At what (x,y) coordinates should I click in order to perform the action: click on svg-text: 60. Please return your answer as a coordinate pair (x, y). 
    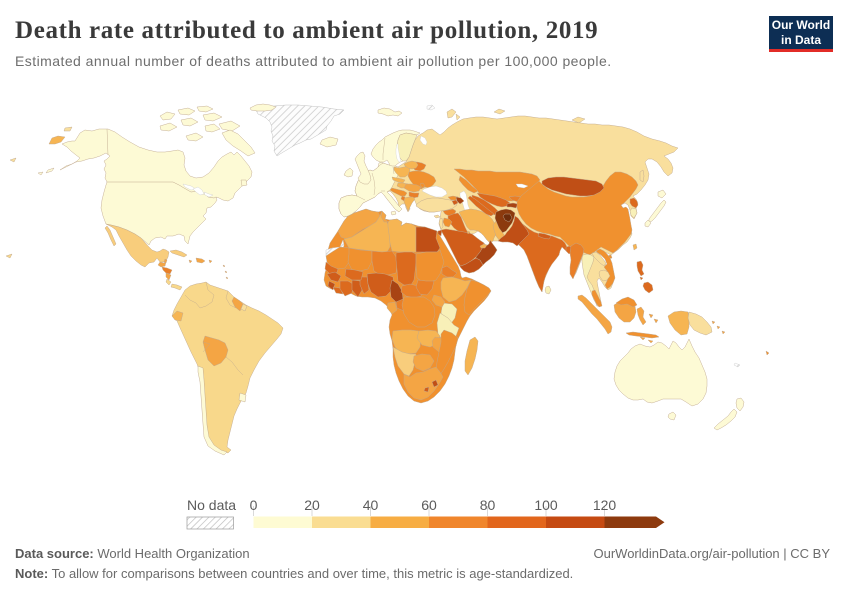
    Looking at the image, I should click on (429, 505).